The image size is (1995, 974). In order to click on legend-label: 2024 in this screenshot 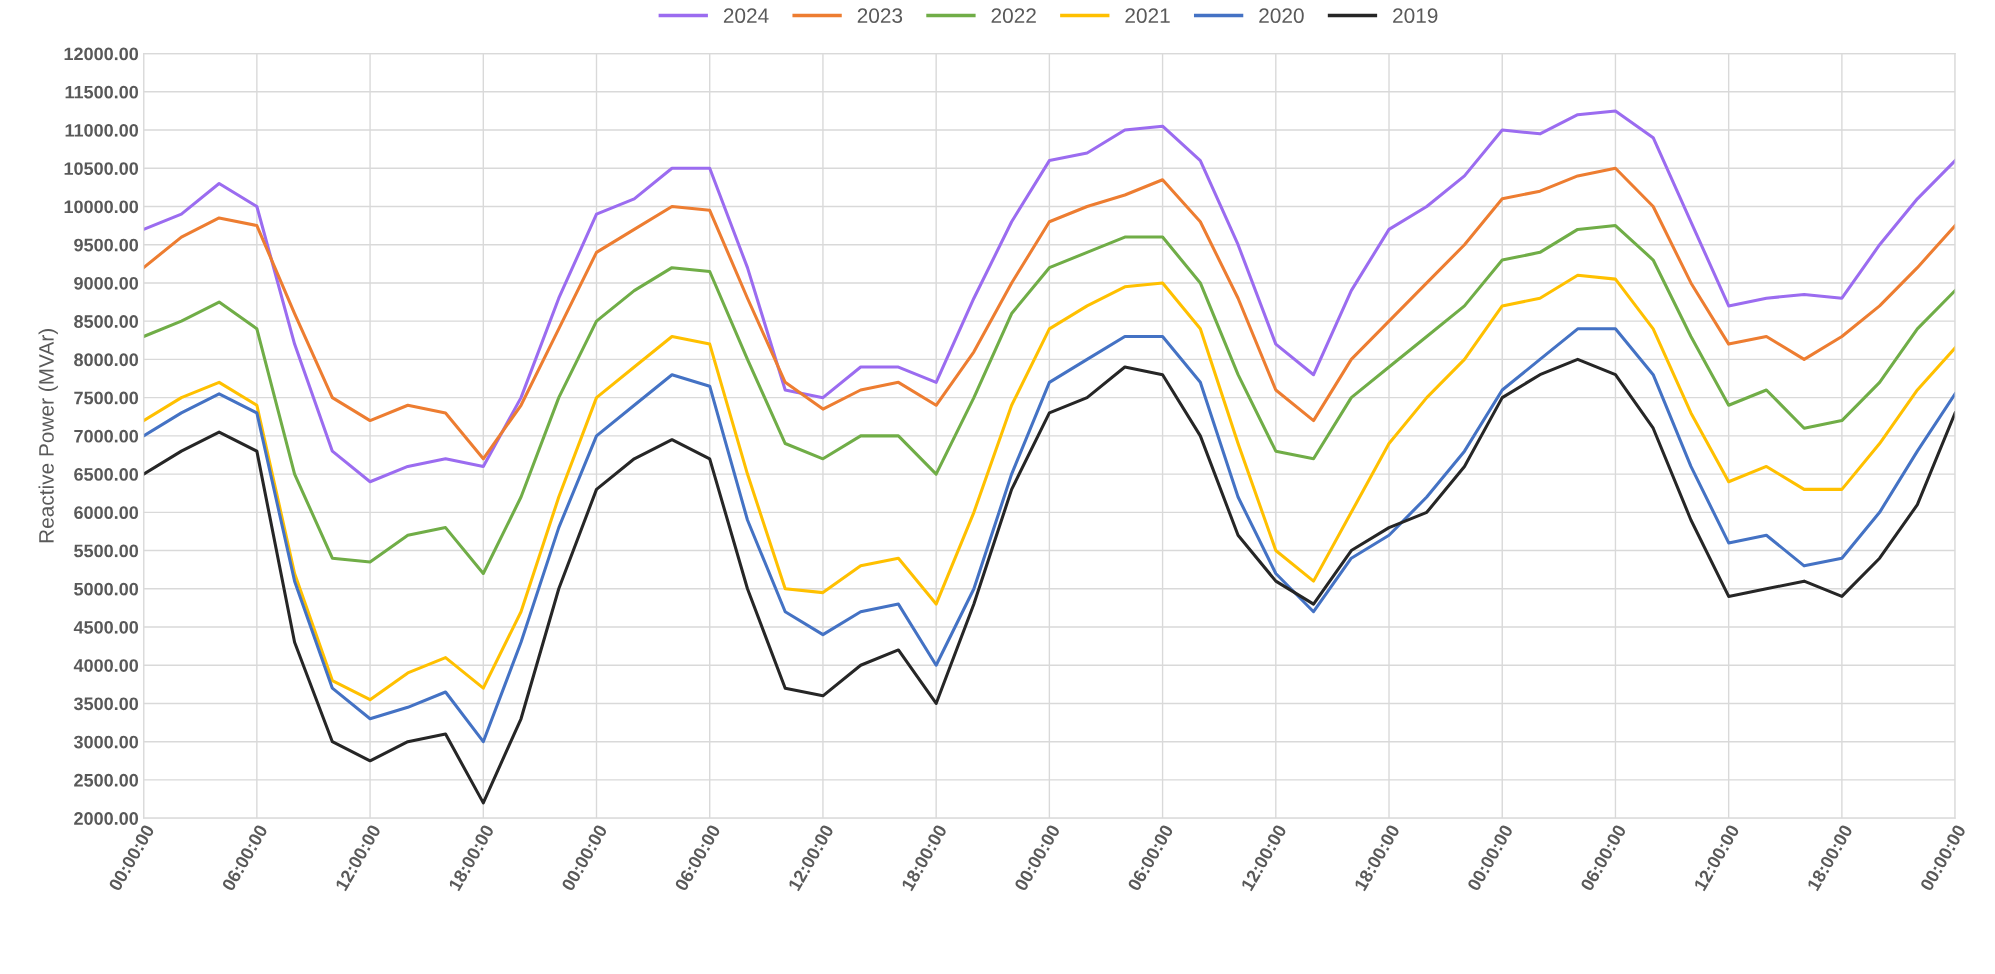, I will do `click(746, 16)`.